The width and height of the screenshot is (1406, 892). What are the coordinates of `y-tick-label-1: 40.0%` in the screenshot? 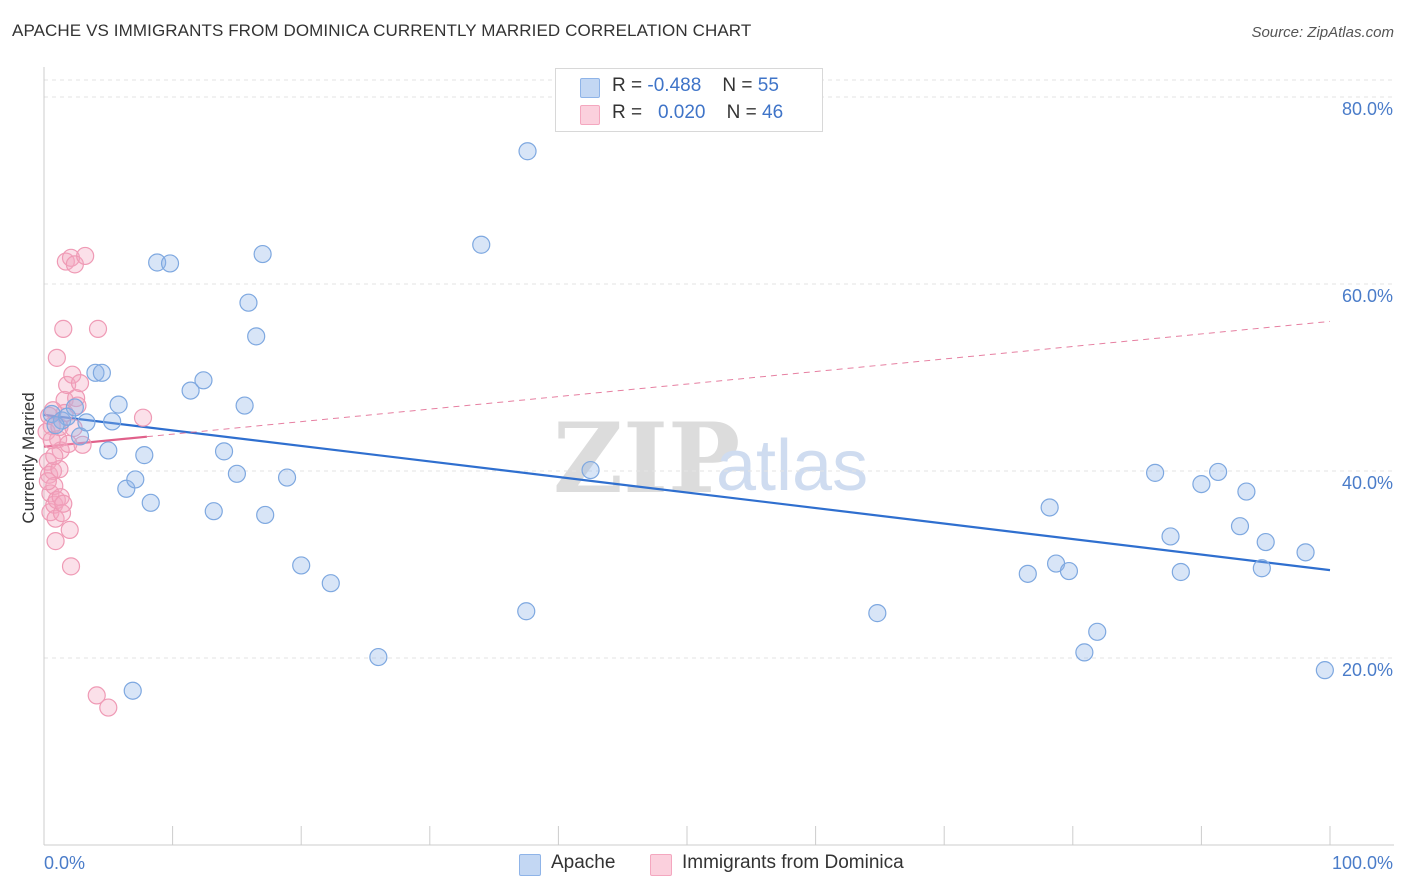 It's located at (1367, 483).